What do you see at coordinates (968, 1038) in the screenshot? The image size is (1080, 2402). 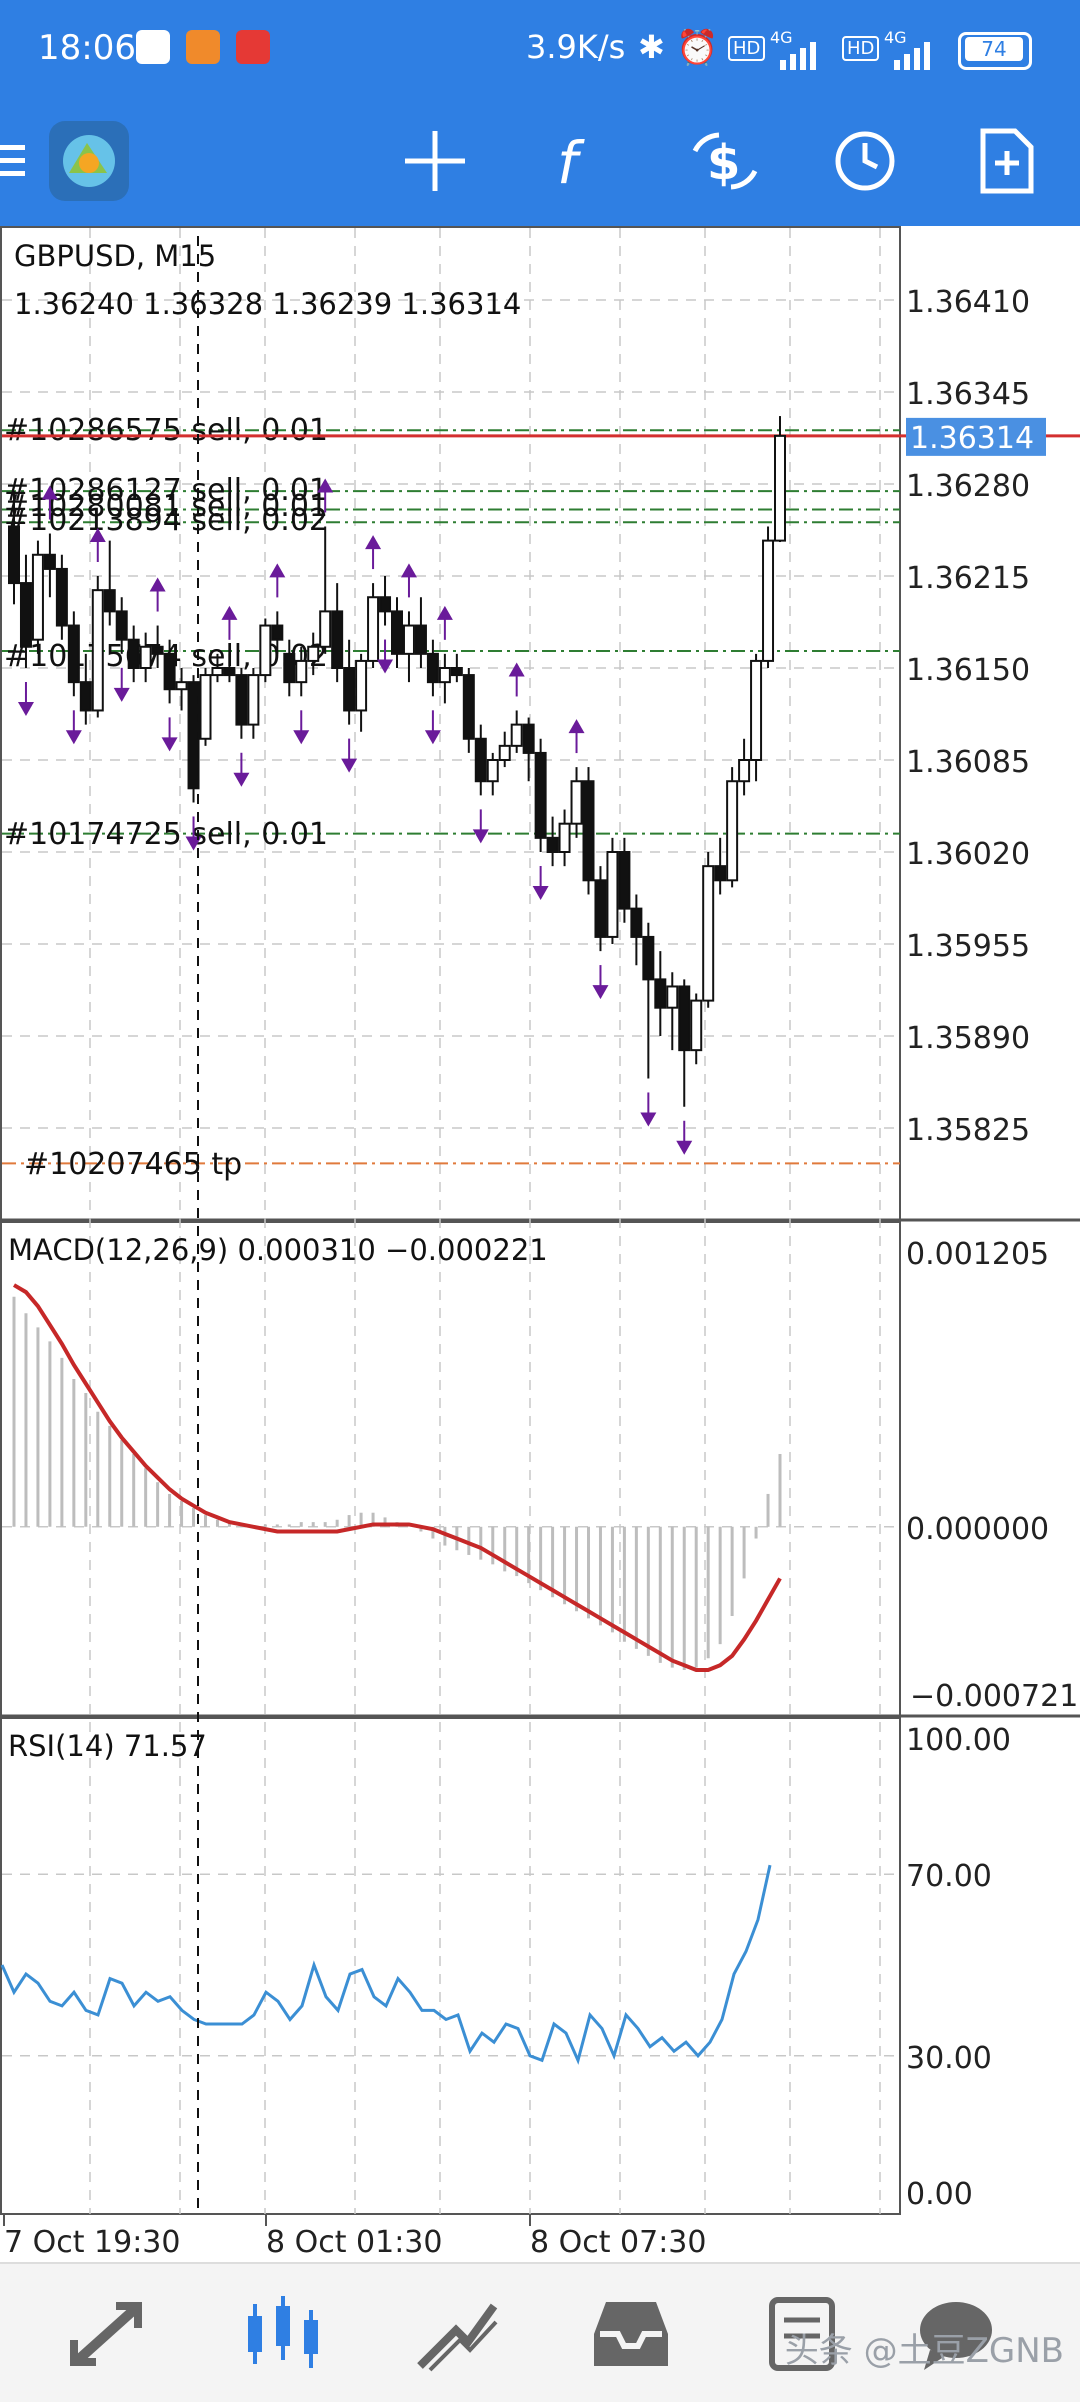 I see `price-axis-label: 1.35890` at bounding box center [968, 1038].